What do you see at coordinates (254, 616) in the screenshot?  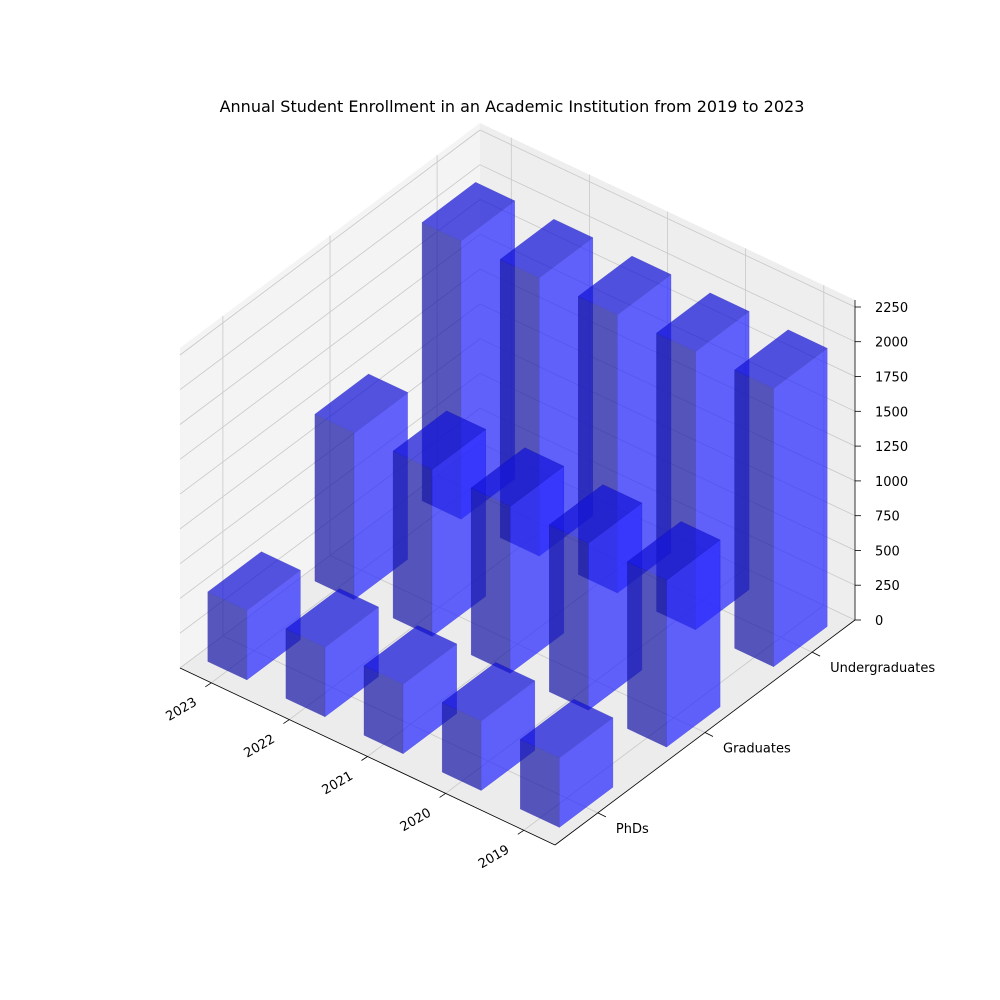 I see `bar-2023-phds` at bounding box center [254, 616].